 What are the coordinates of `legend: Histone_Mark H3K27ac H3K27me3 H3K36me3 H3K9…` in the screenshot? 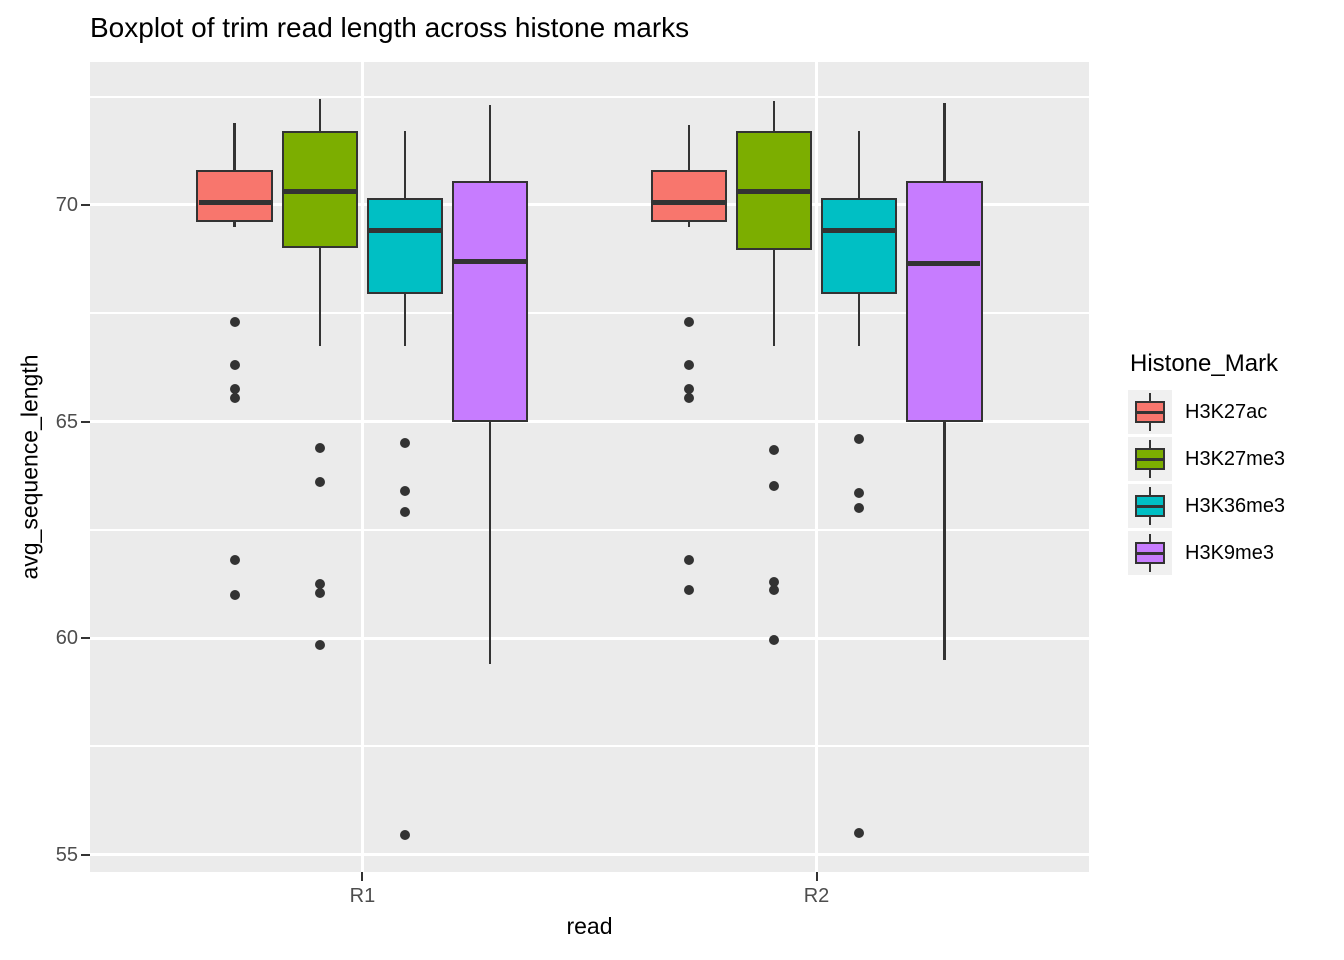 It's located at (1206, 464).